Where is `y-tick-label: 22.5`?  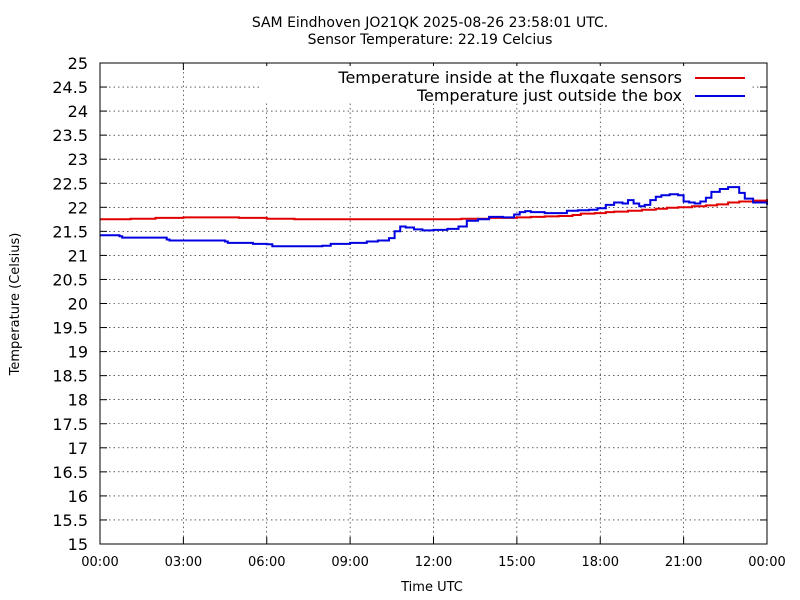
y-tick-label: 22.5 is located at coordinates (70, 183).